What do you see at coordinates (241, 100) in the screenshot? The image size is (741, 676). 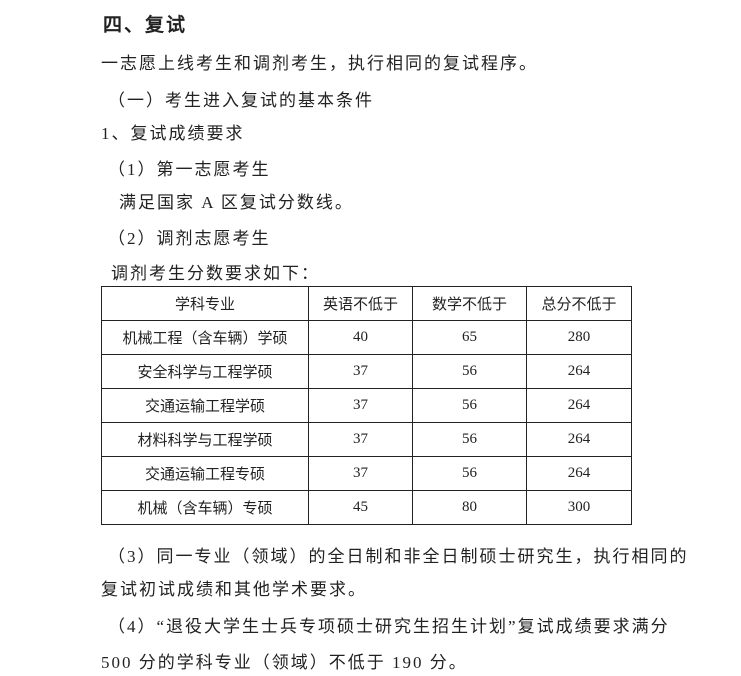 I see `subheading: （一）考生进入复试的基本条件` at bounding box center [241, 100].